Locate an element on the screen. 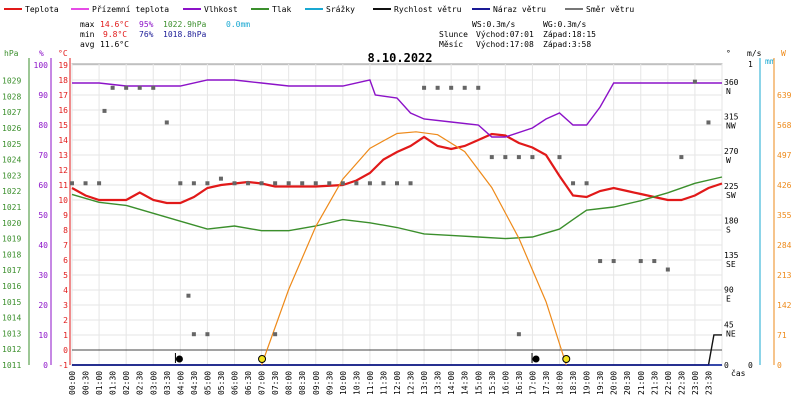 This screenshot has height=404, width=800. dir-tick-compass: W is located at coordinates (728, 160).